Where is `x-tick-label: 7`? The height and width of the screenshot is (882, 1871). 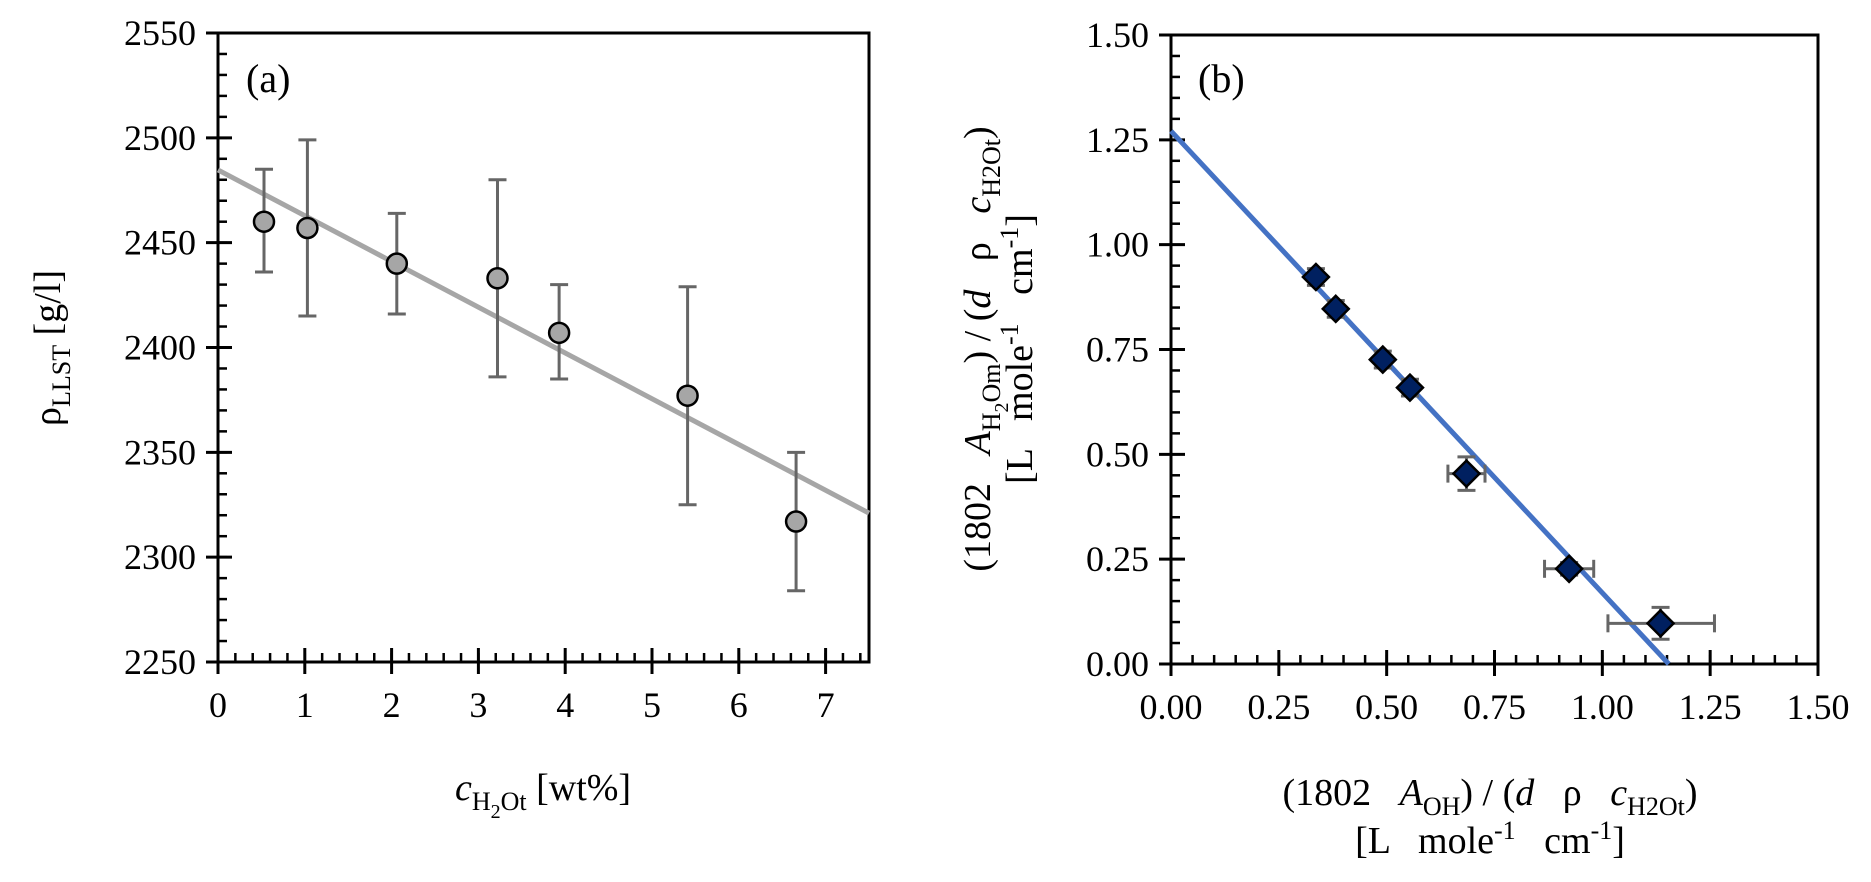
x-tick-label: 7 is located at coordinates (826, 705).